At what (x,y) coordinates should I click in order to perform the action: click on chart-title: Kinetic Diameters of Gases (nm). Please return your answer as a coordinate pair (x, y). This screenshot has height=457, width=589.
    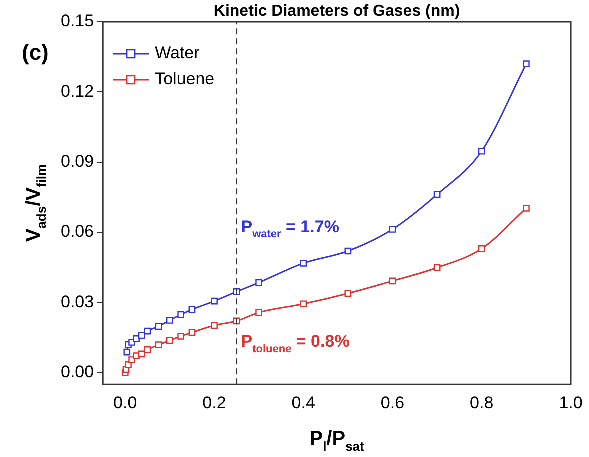
    Looking at the image, I should click on (337, 11).